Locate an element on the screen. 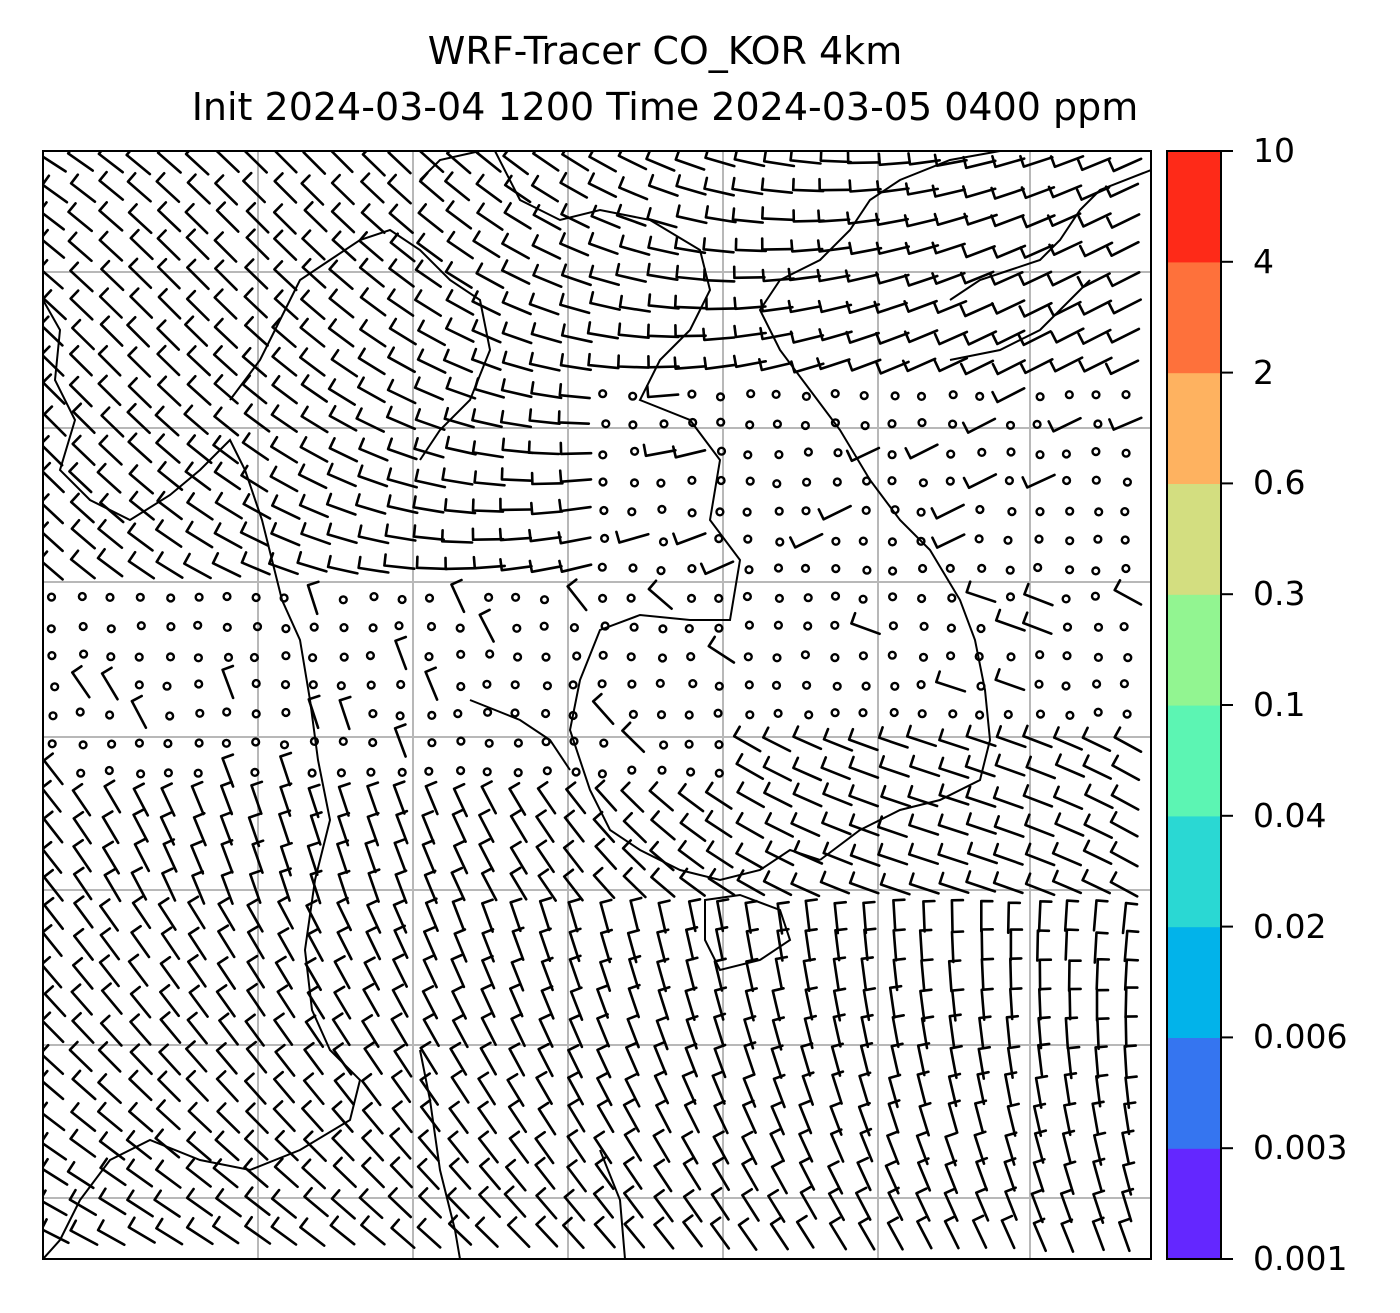  colorbar-tick-label: 10 is located at coordinates (1274, 150).